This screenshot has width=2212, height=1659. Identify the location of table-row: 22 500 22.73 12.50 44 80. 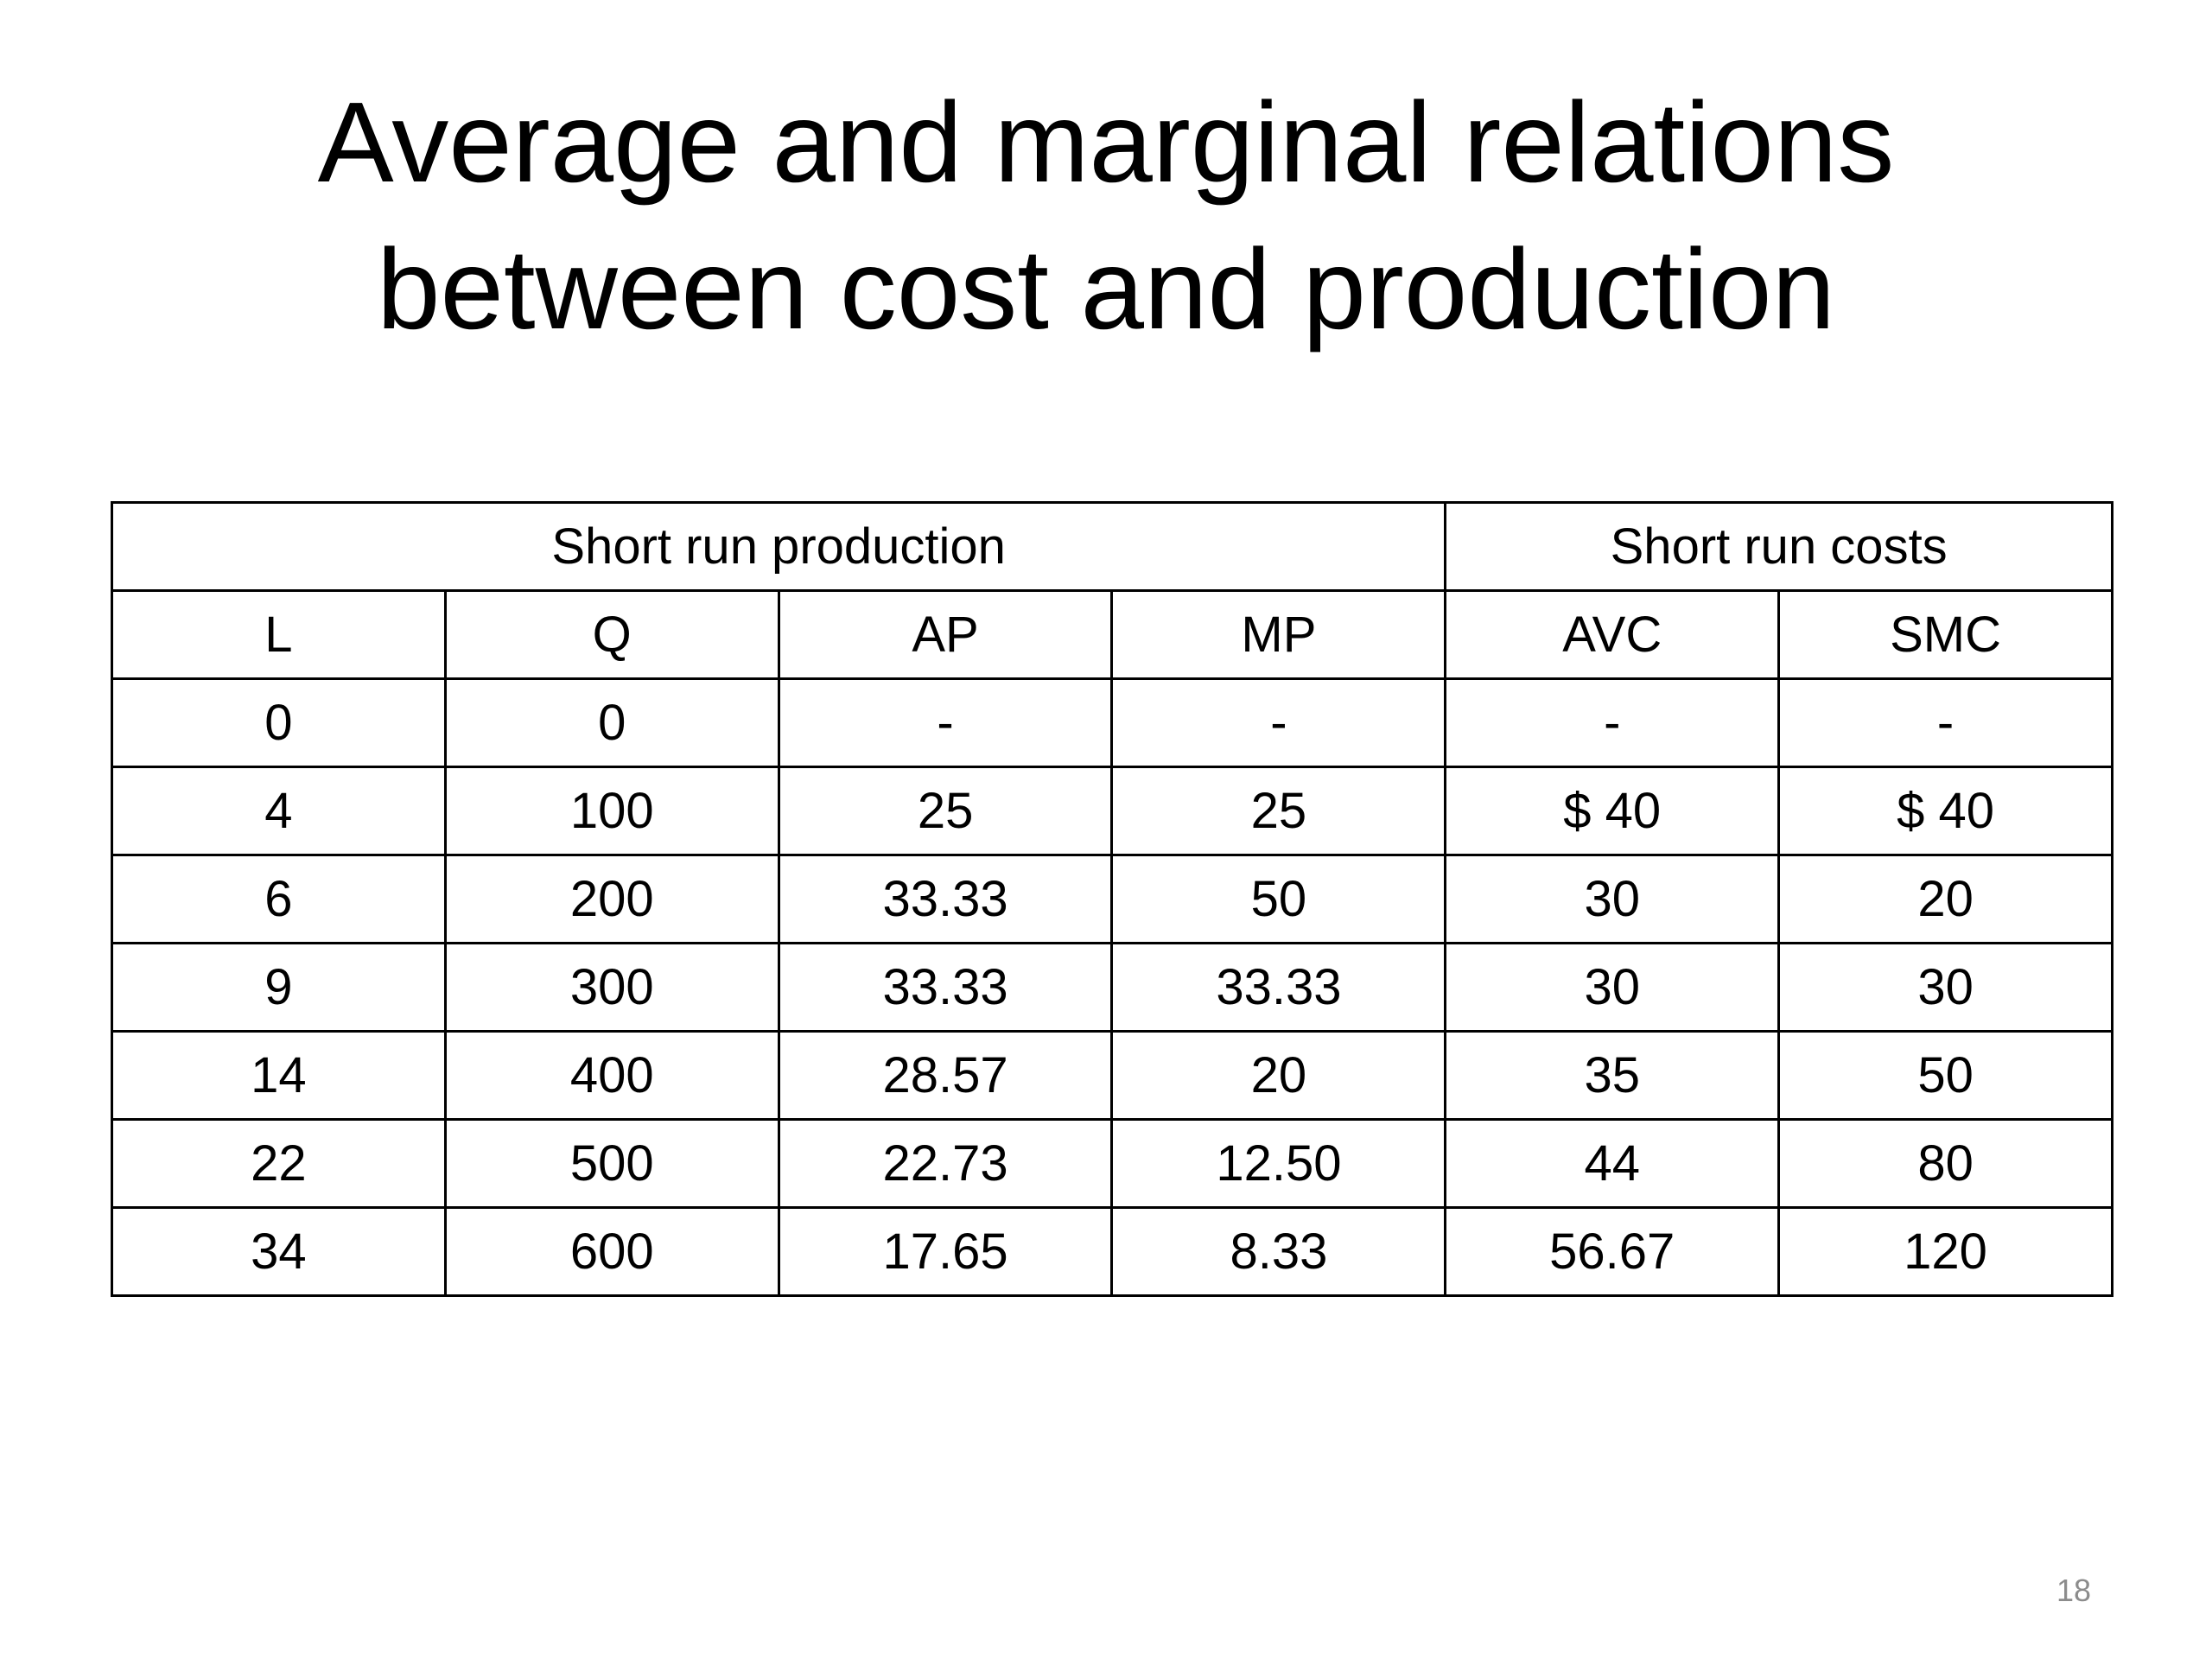
(1112, 1163).